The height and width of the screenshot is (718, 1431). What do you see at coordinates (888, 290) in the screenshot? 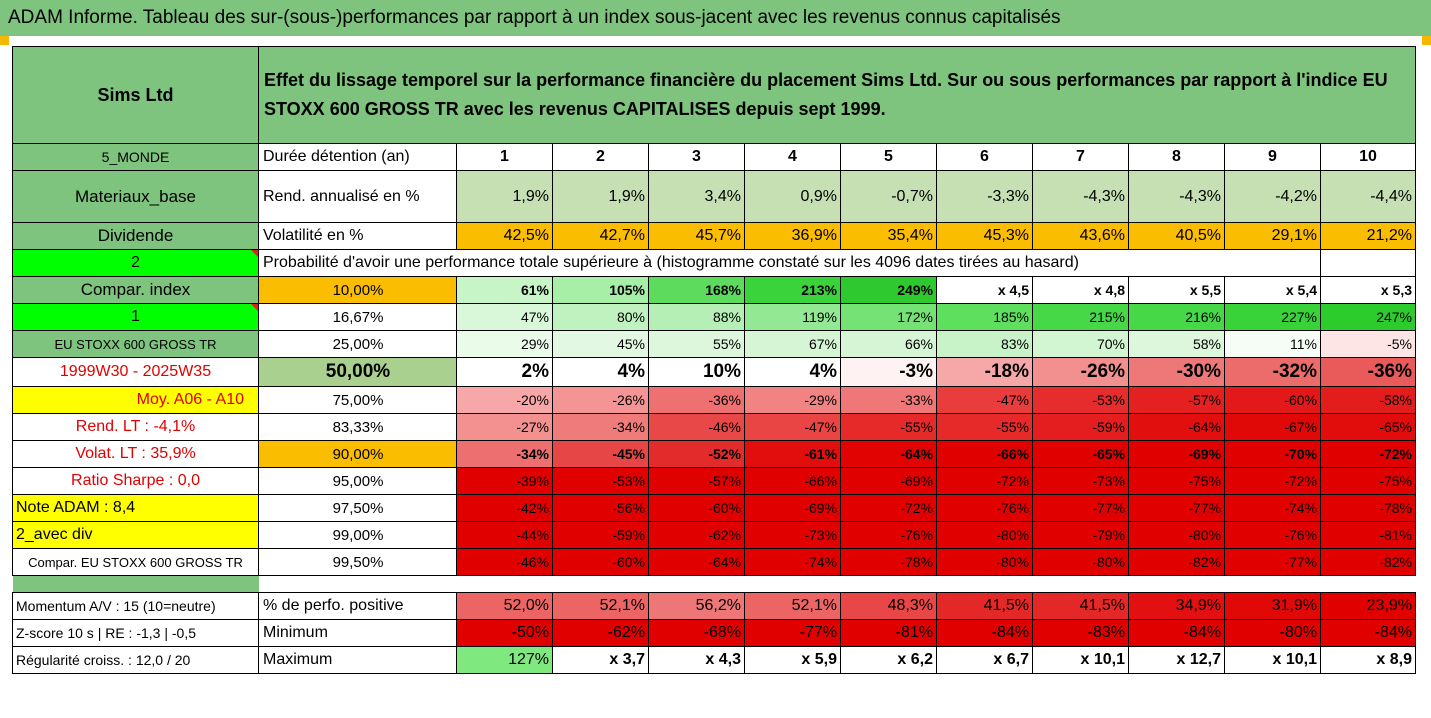
I see `data-cell: 249%` at bounding box center [888, 290].